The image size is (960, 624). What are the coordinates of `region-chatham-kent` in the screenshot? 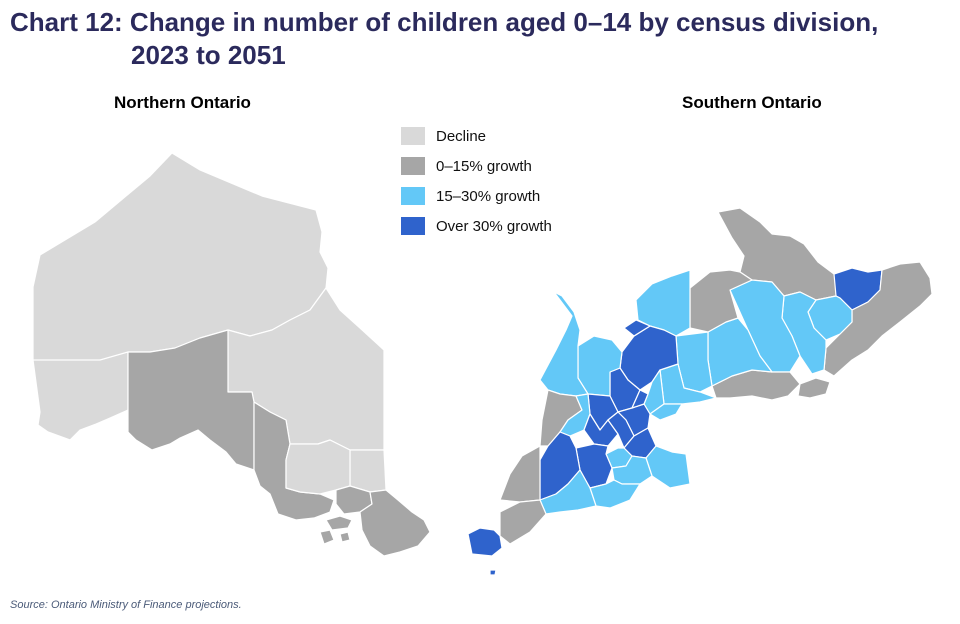 It's located at (523, 522).